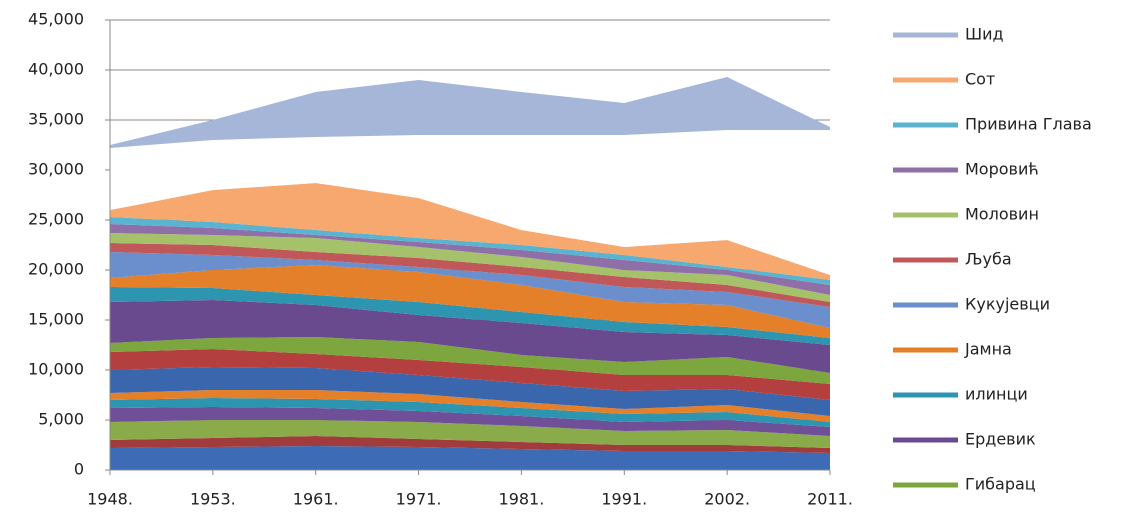  Describe the element at coordinates (61, 419) in the screenshot. I see `y-tick-label: 5,000` at that location.